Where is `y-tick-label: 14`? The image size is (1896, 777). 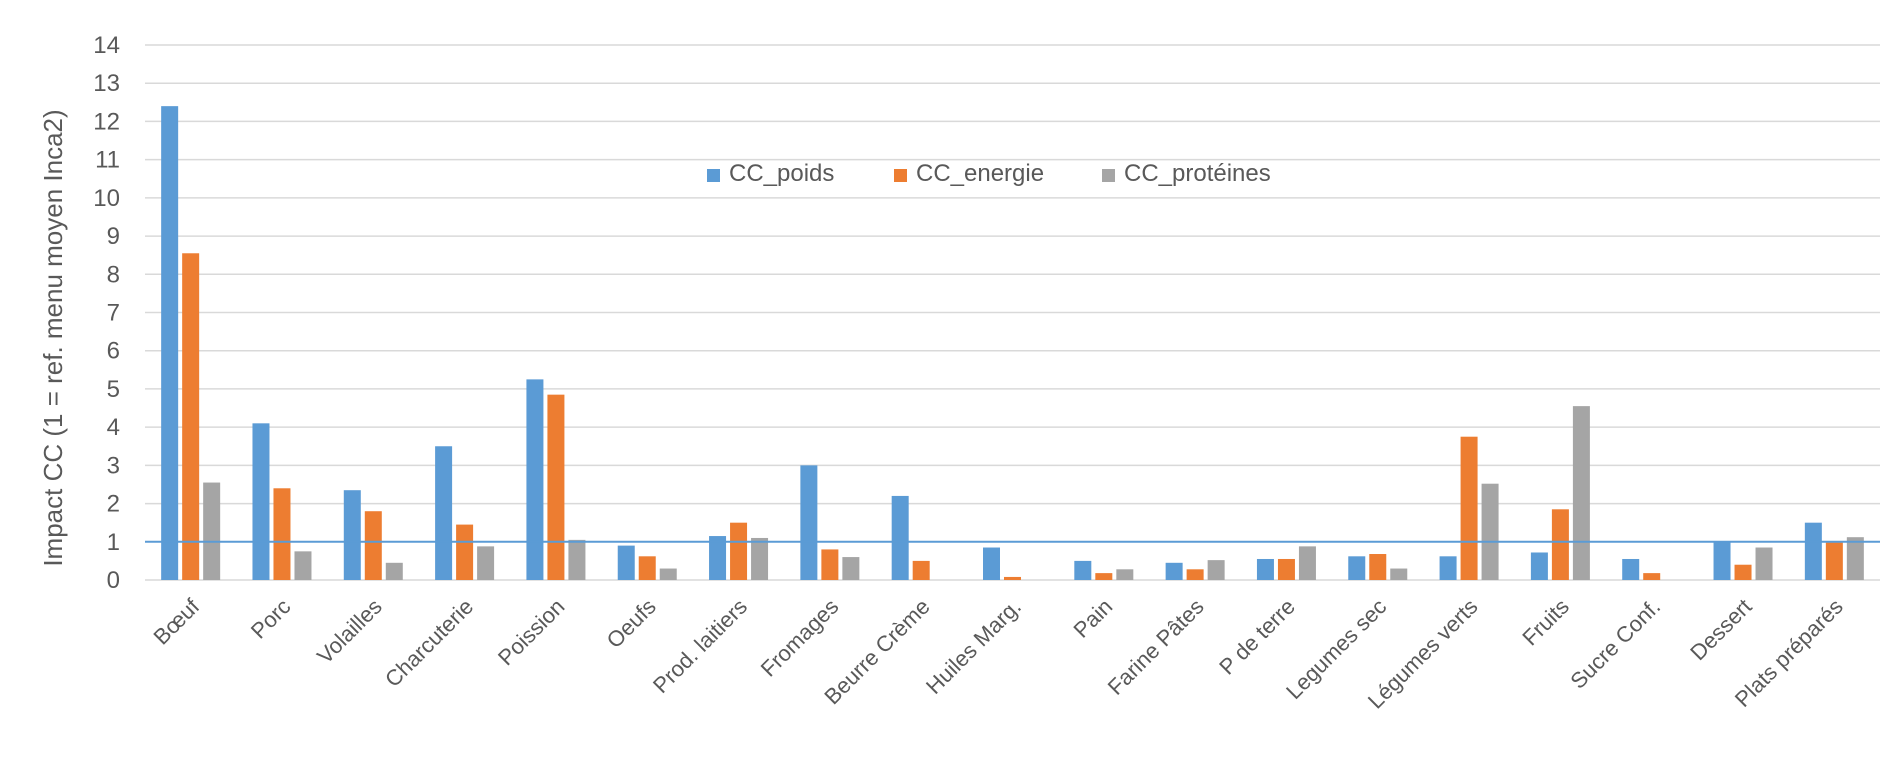 y-tick-label: 14 is located at coordinates (106, 45).